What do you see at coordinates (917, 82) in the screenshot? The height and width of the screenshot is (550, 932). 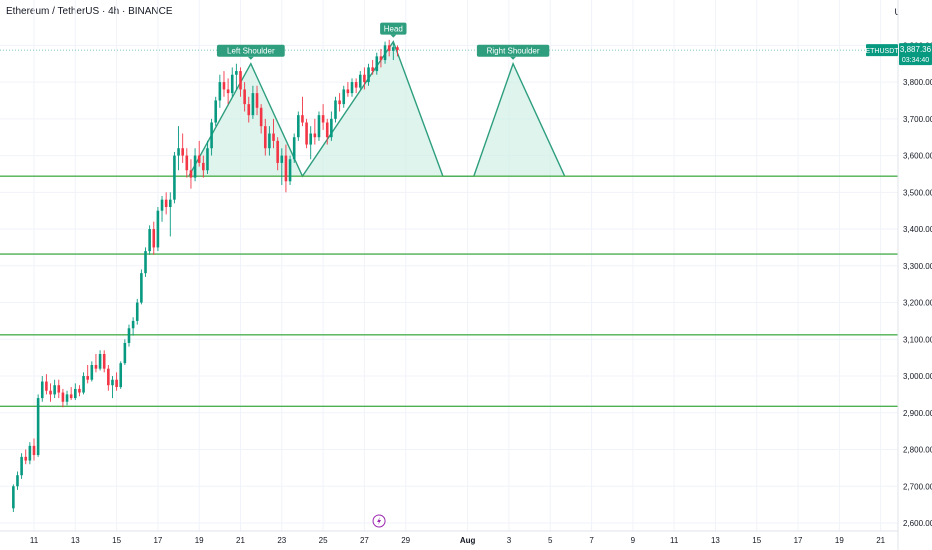 I see `y-tick-label: 3,800.00` at bounding box center [917, 82].